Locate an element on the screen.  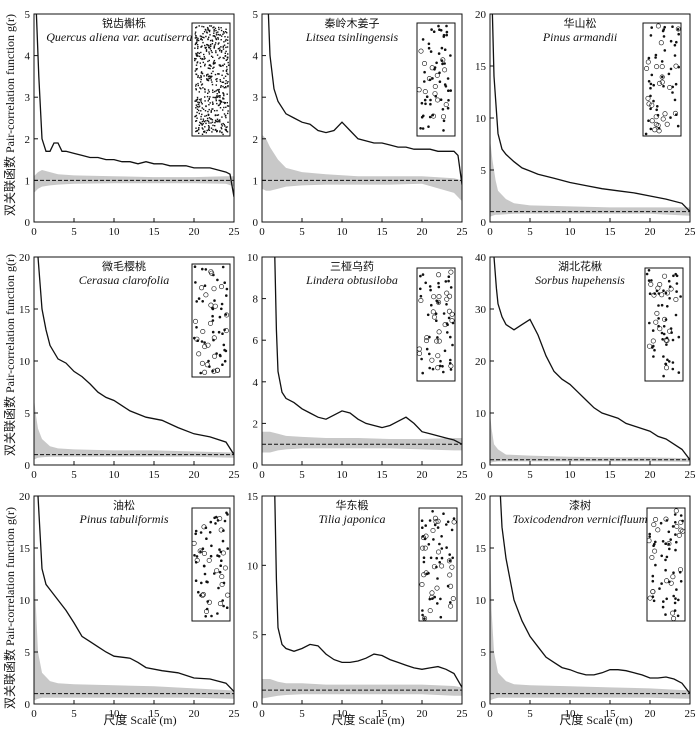
species-name-chinese: 三桠乌药 is located at coordinates (352, 266).